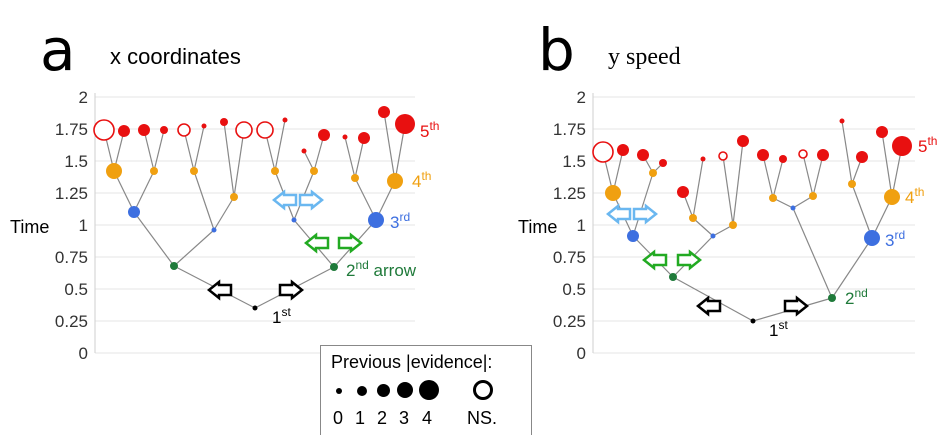  I want to click on panel-a-ylabel: Time, so click(29, 227).